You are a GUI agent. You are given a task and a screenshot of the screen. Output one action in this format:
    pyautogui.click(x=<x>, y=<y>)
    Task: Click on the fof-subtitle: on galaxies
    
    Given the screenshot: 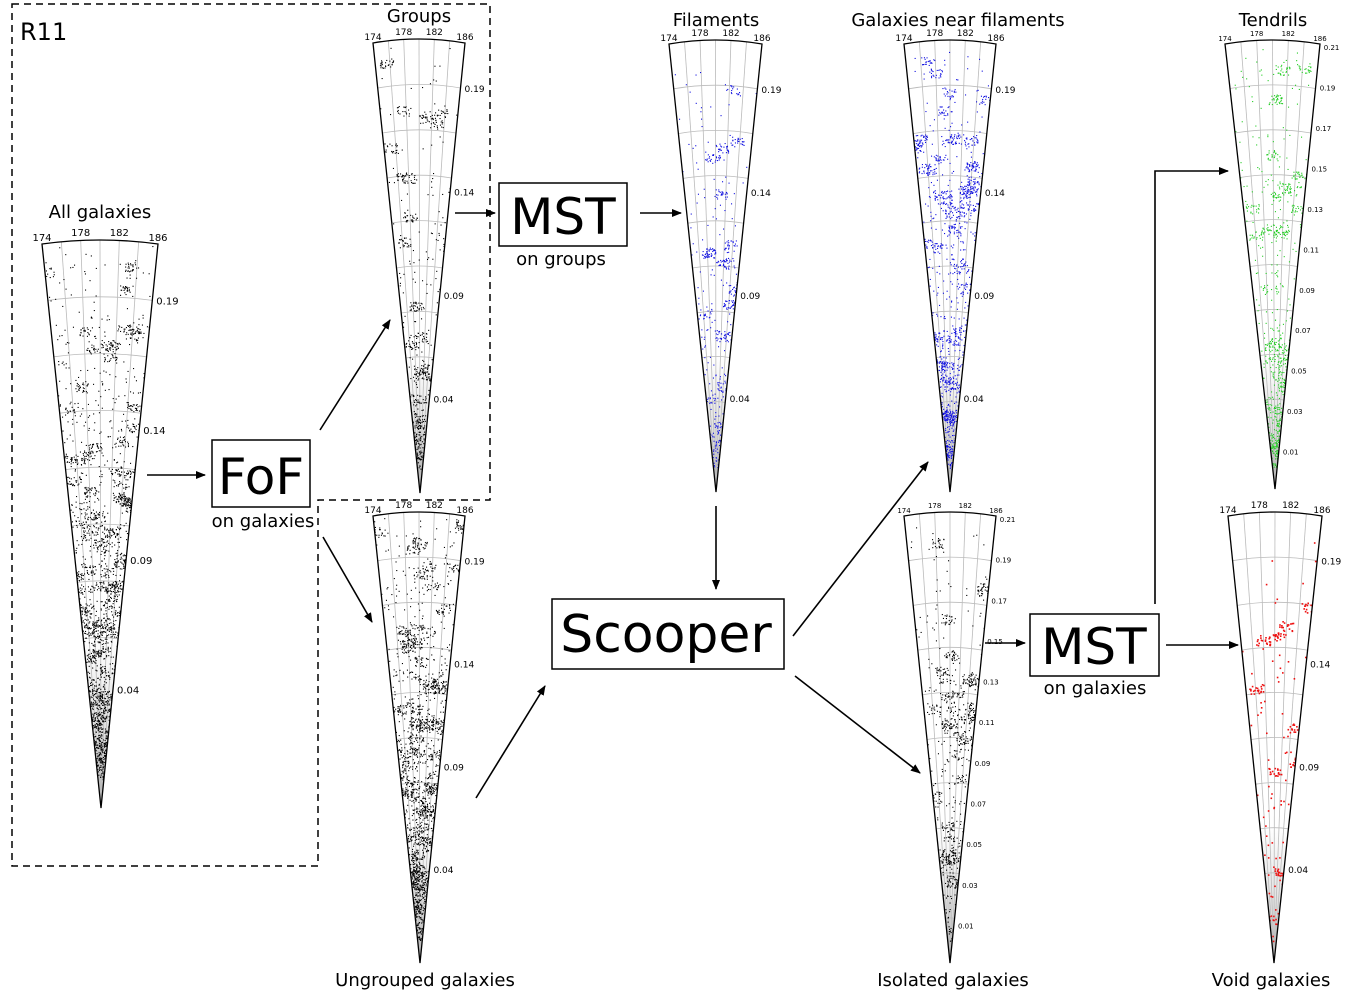 What is the action you would take?
    pyautogui.click(x=263, y=521)
    